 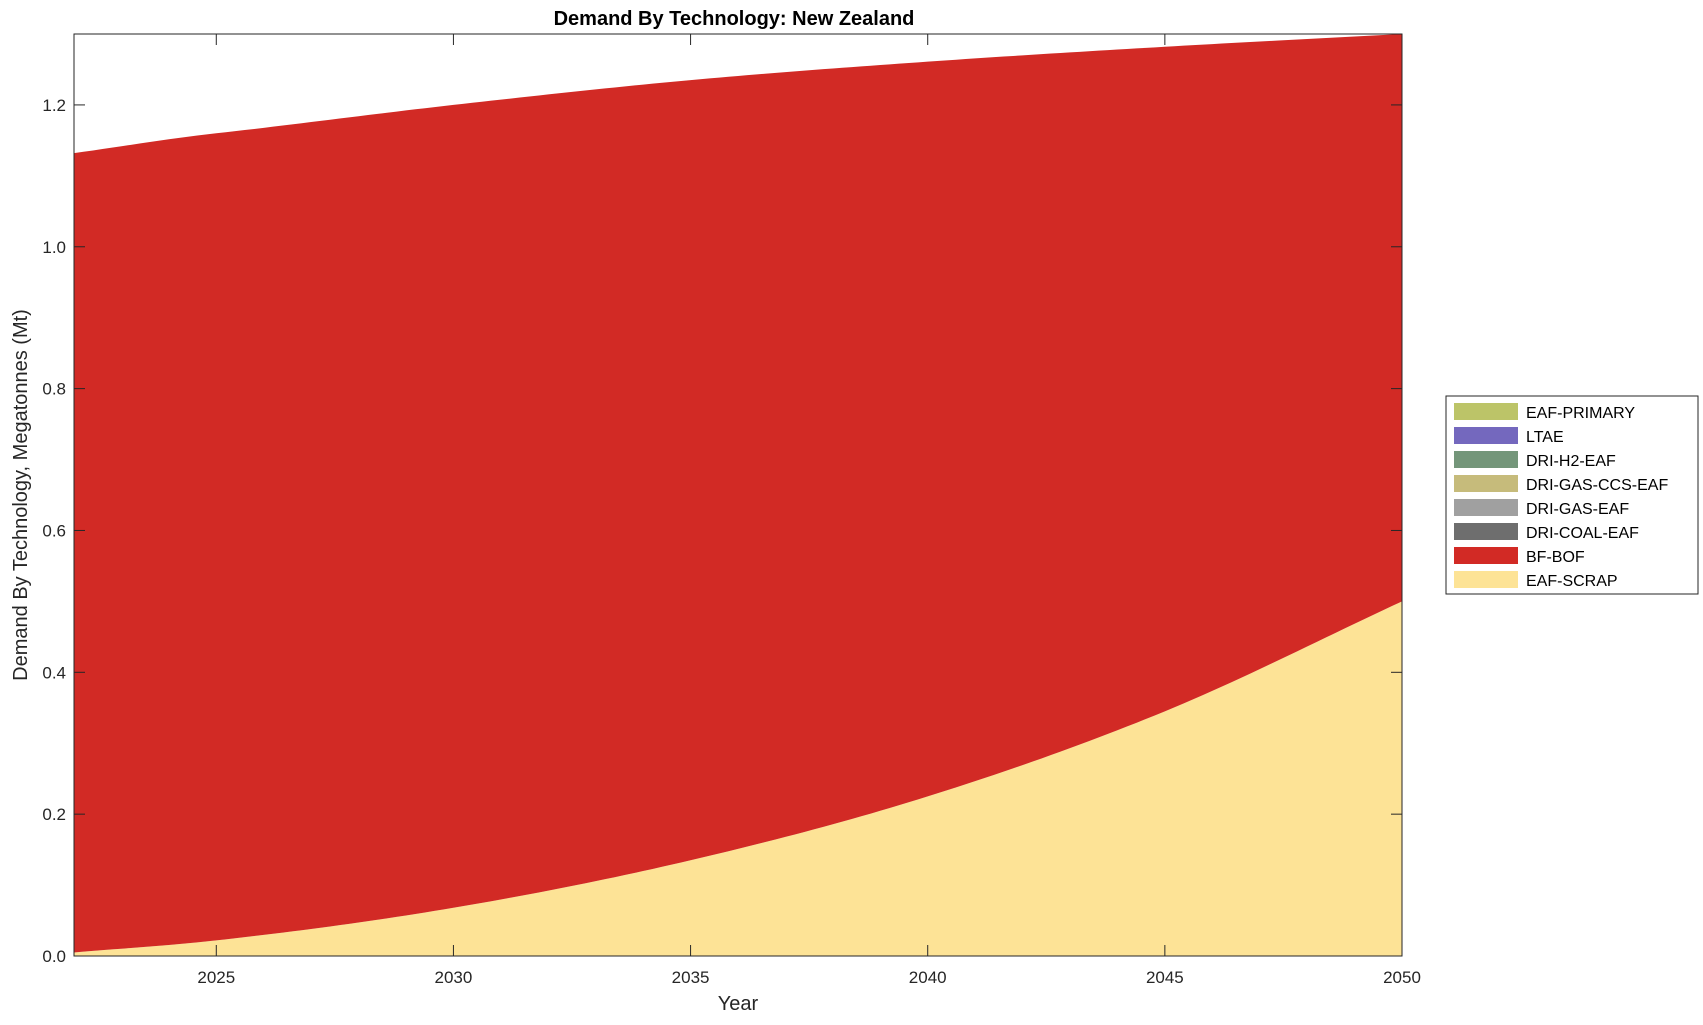 What do you see at coordinates (1582, 533) in the screenshot?
I see `legend-label: DRI-COAL-EAF` at bounding box center [1582, 533].